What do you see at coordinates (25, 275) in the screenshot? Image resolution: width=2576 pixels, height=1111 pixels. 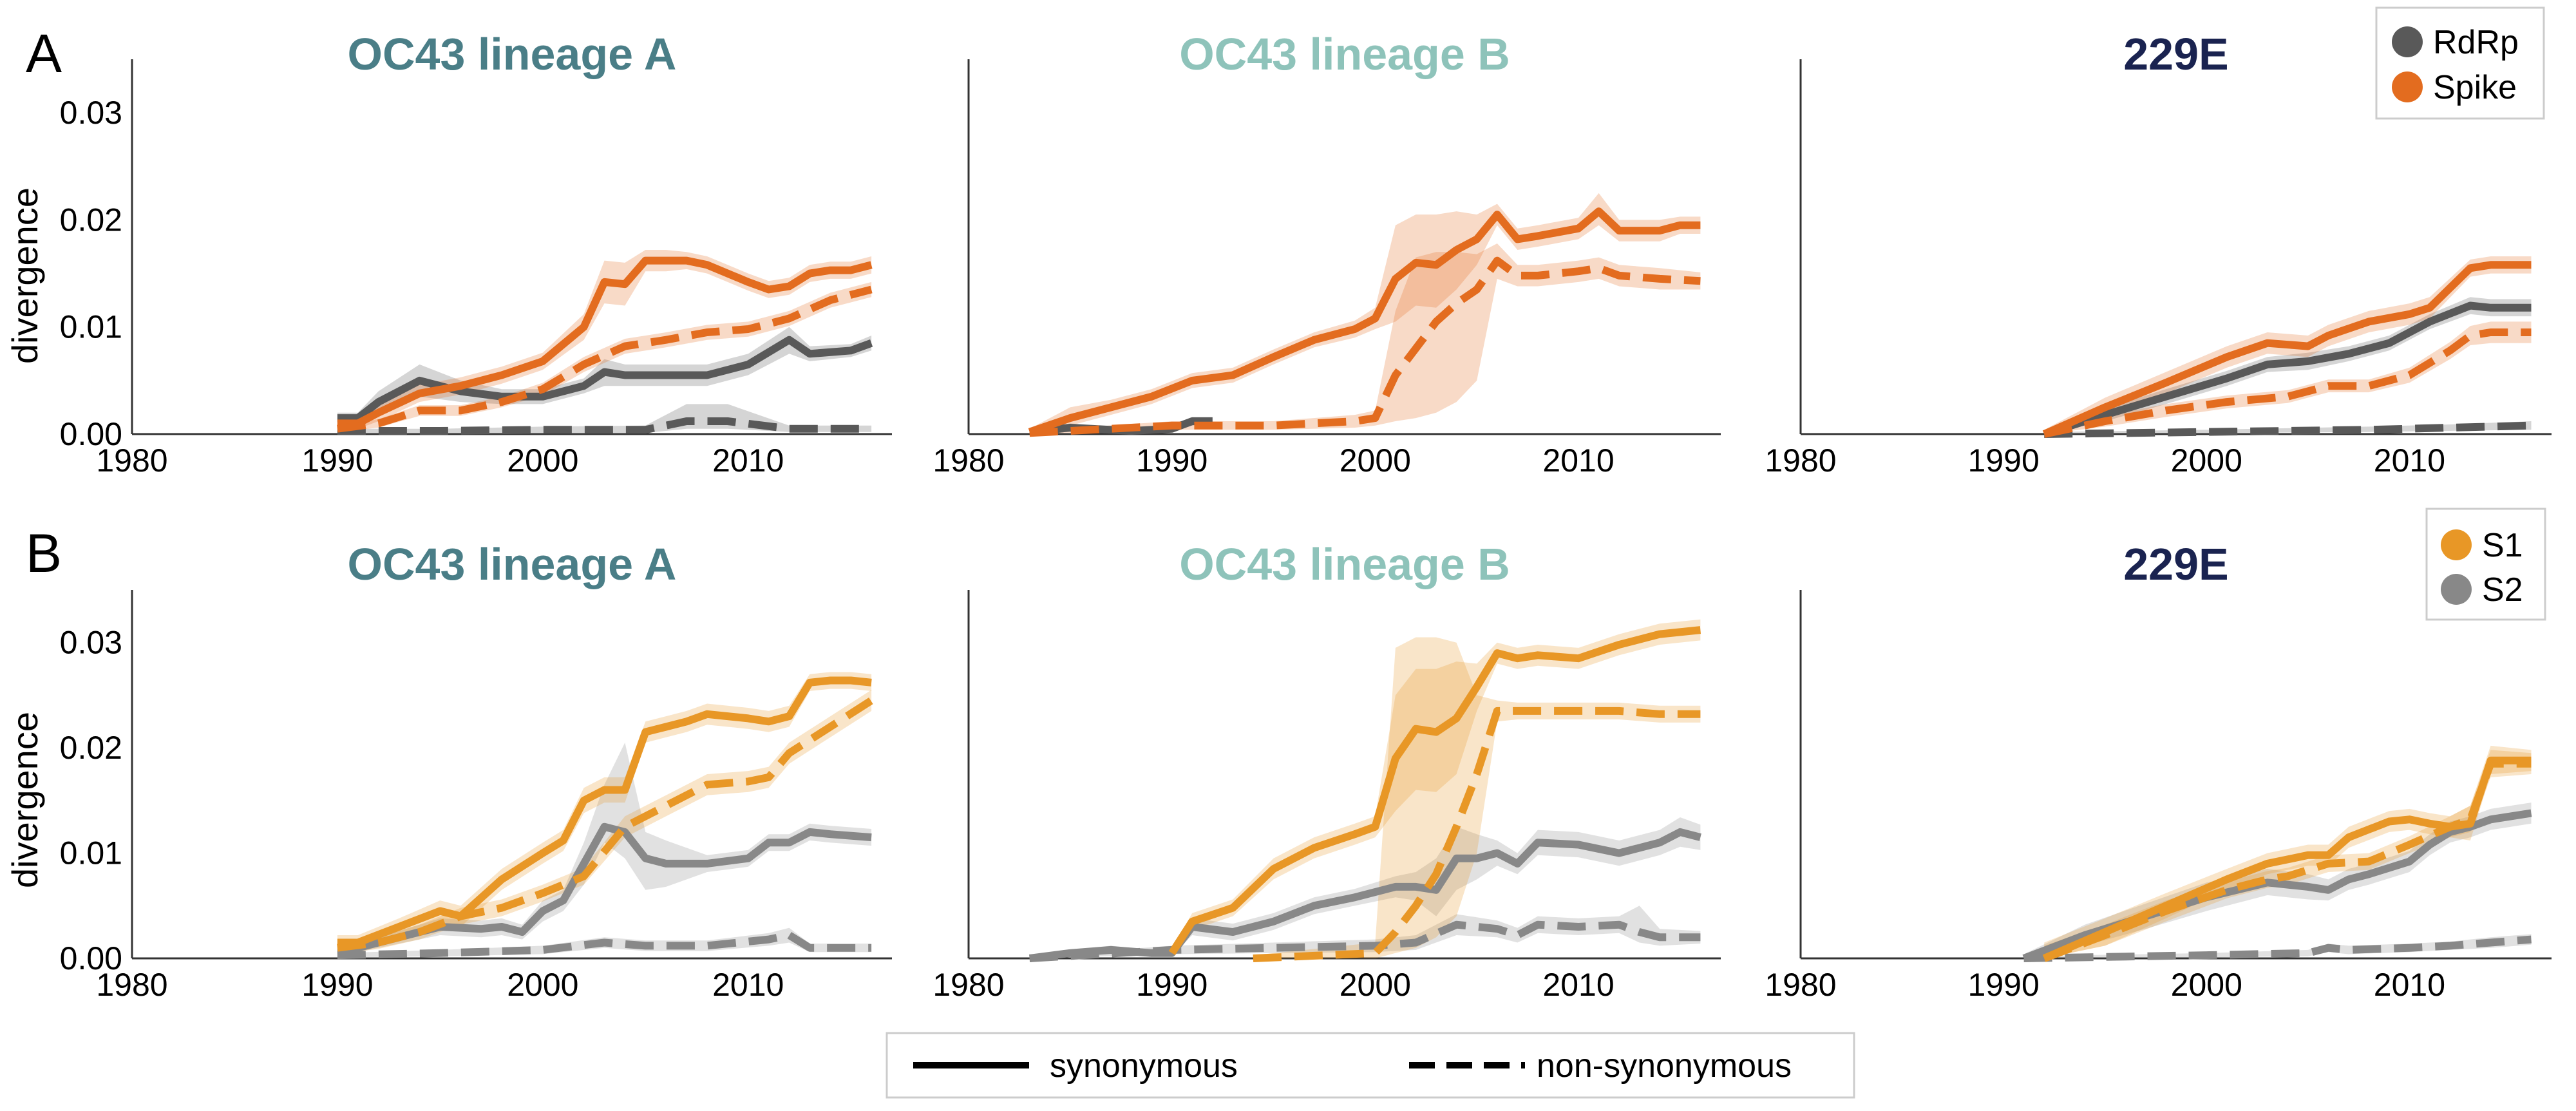 I see `y-axis-label-a: divergence` at bounding box center [25, 275].